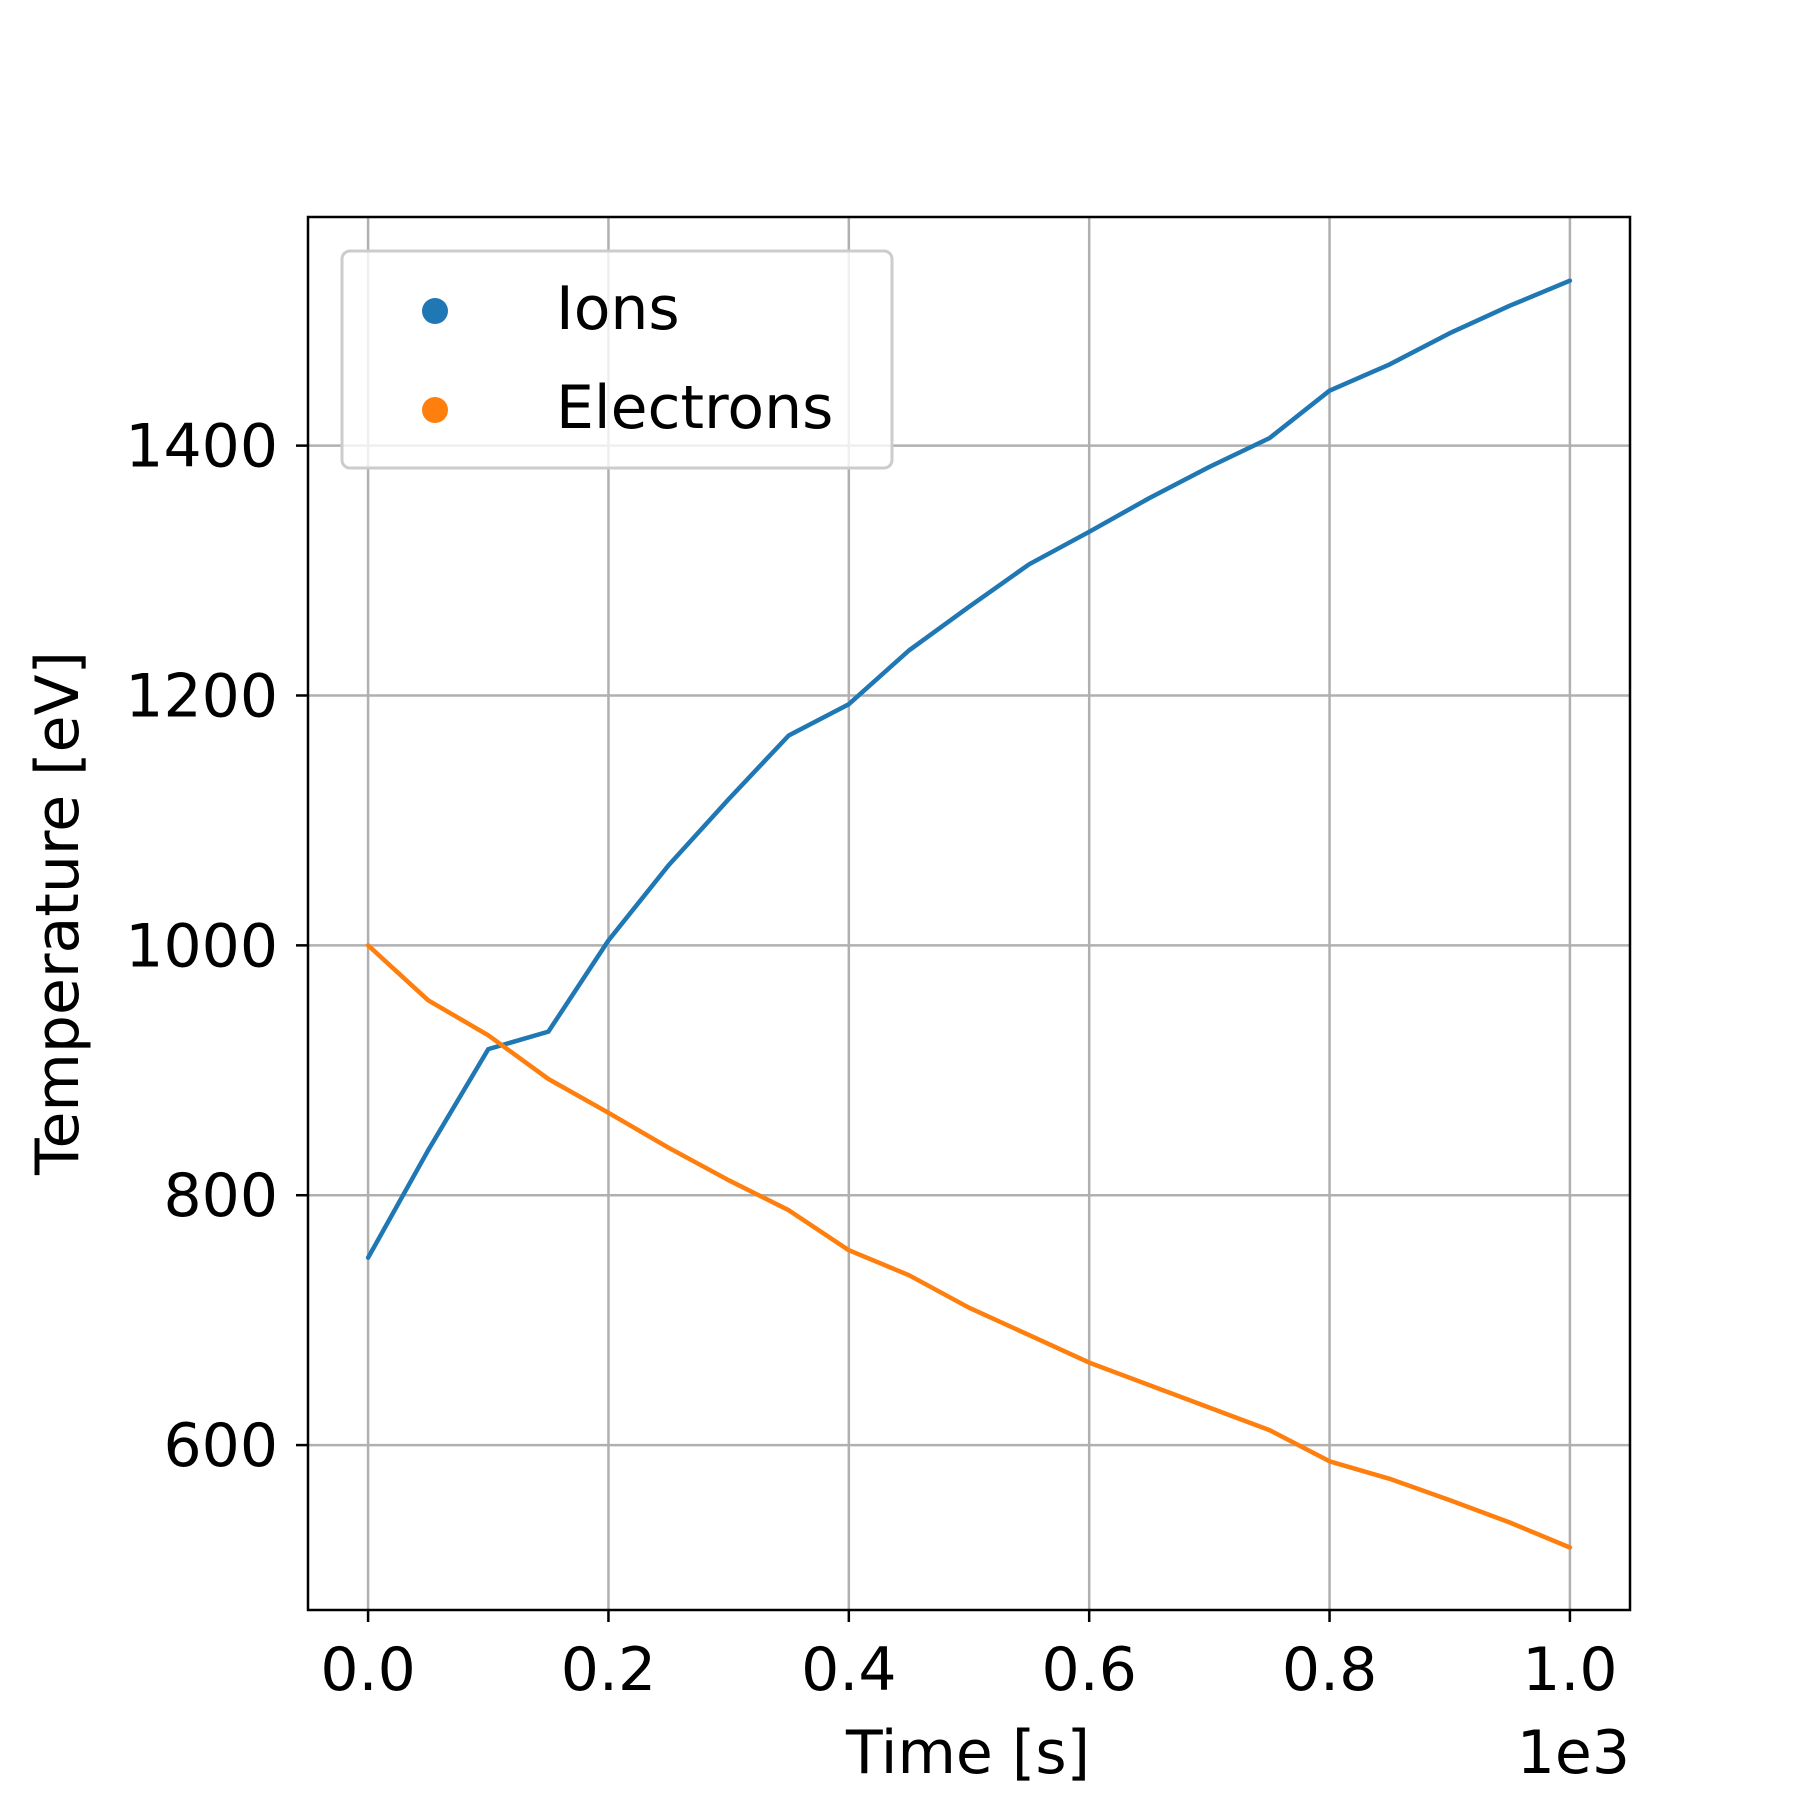 The image size is (1800, 1800). I want to click on x-offset-text: 1e3, so click(1573, 1753).